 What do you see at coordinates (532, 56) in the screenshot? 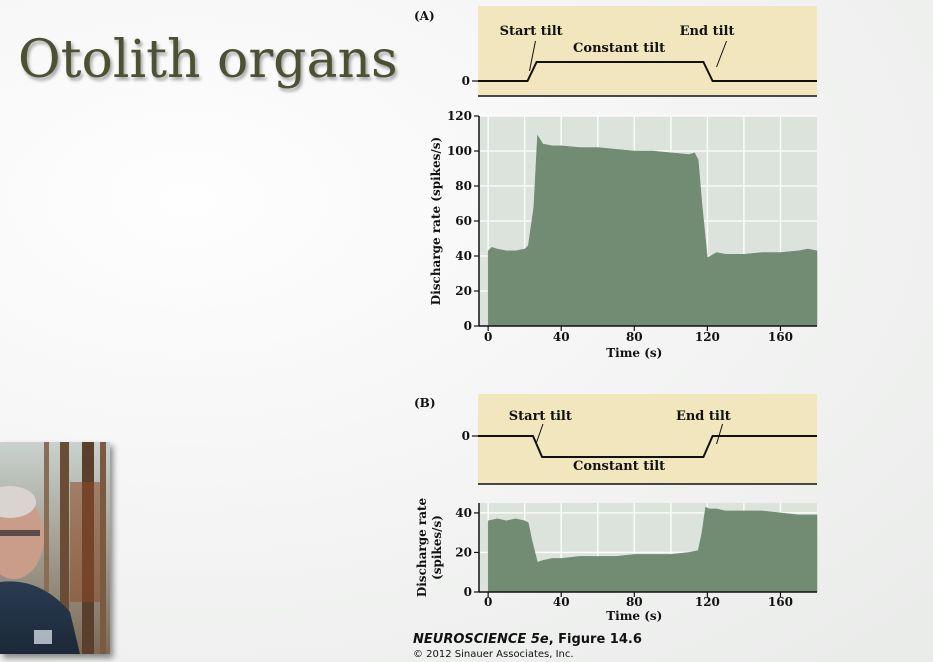
I see `panel-a-start-pointer` at bounding box center [532, 56].